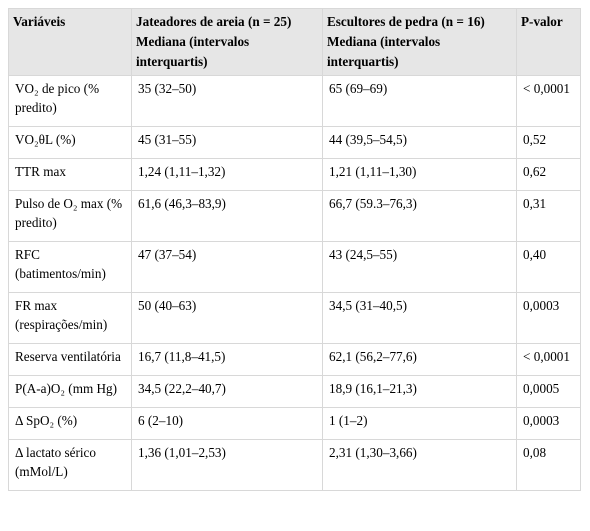  I want to click on cell-variable: Δ lactato sérico (mMol/L), so click(70, 465).